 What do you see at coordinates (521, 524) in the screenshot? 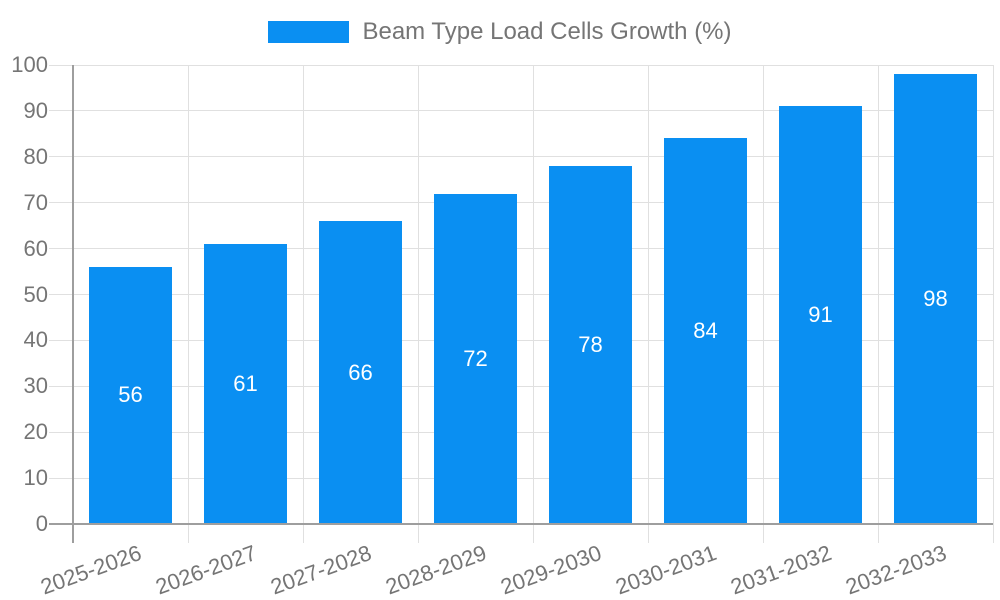
I see `x-axis-line` at bounding box center [521, 524].